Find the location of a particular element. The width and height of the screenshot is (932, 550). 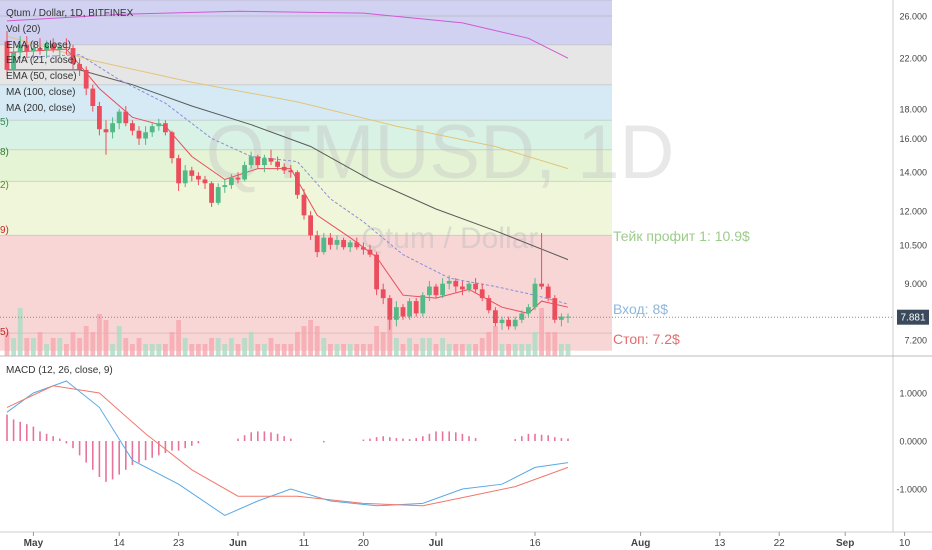

time-tick-label: Aug is located at coordinates (640, 543).